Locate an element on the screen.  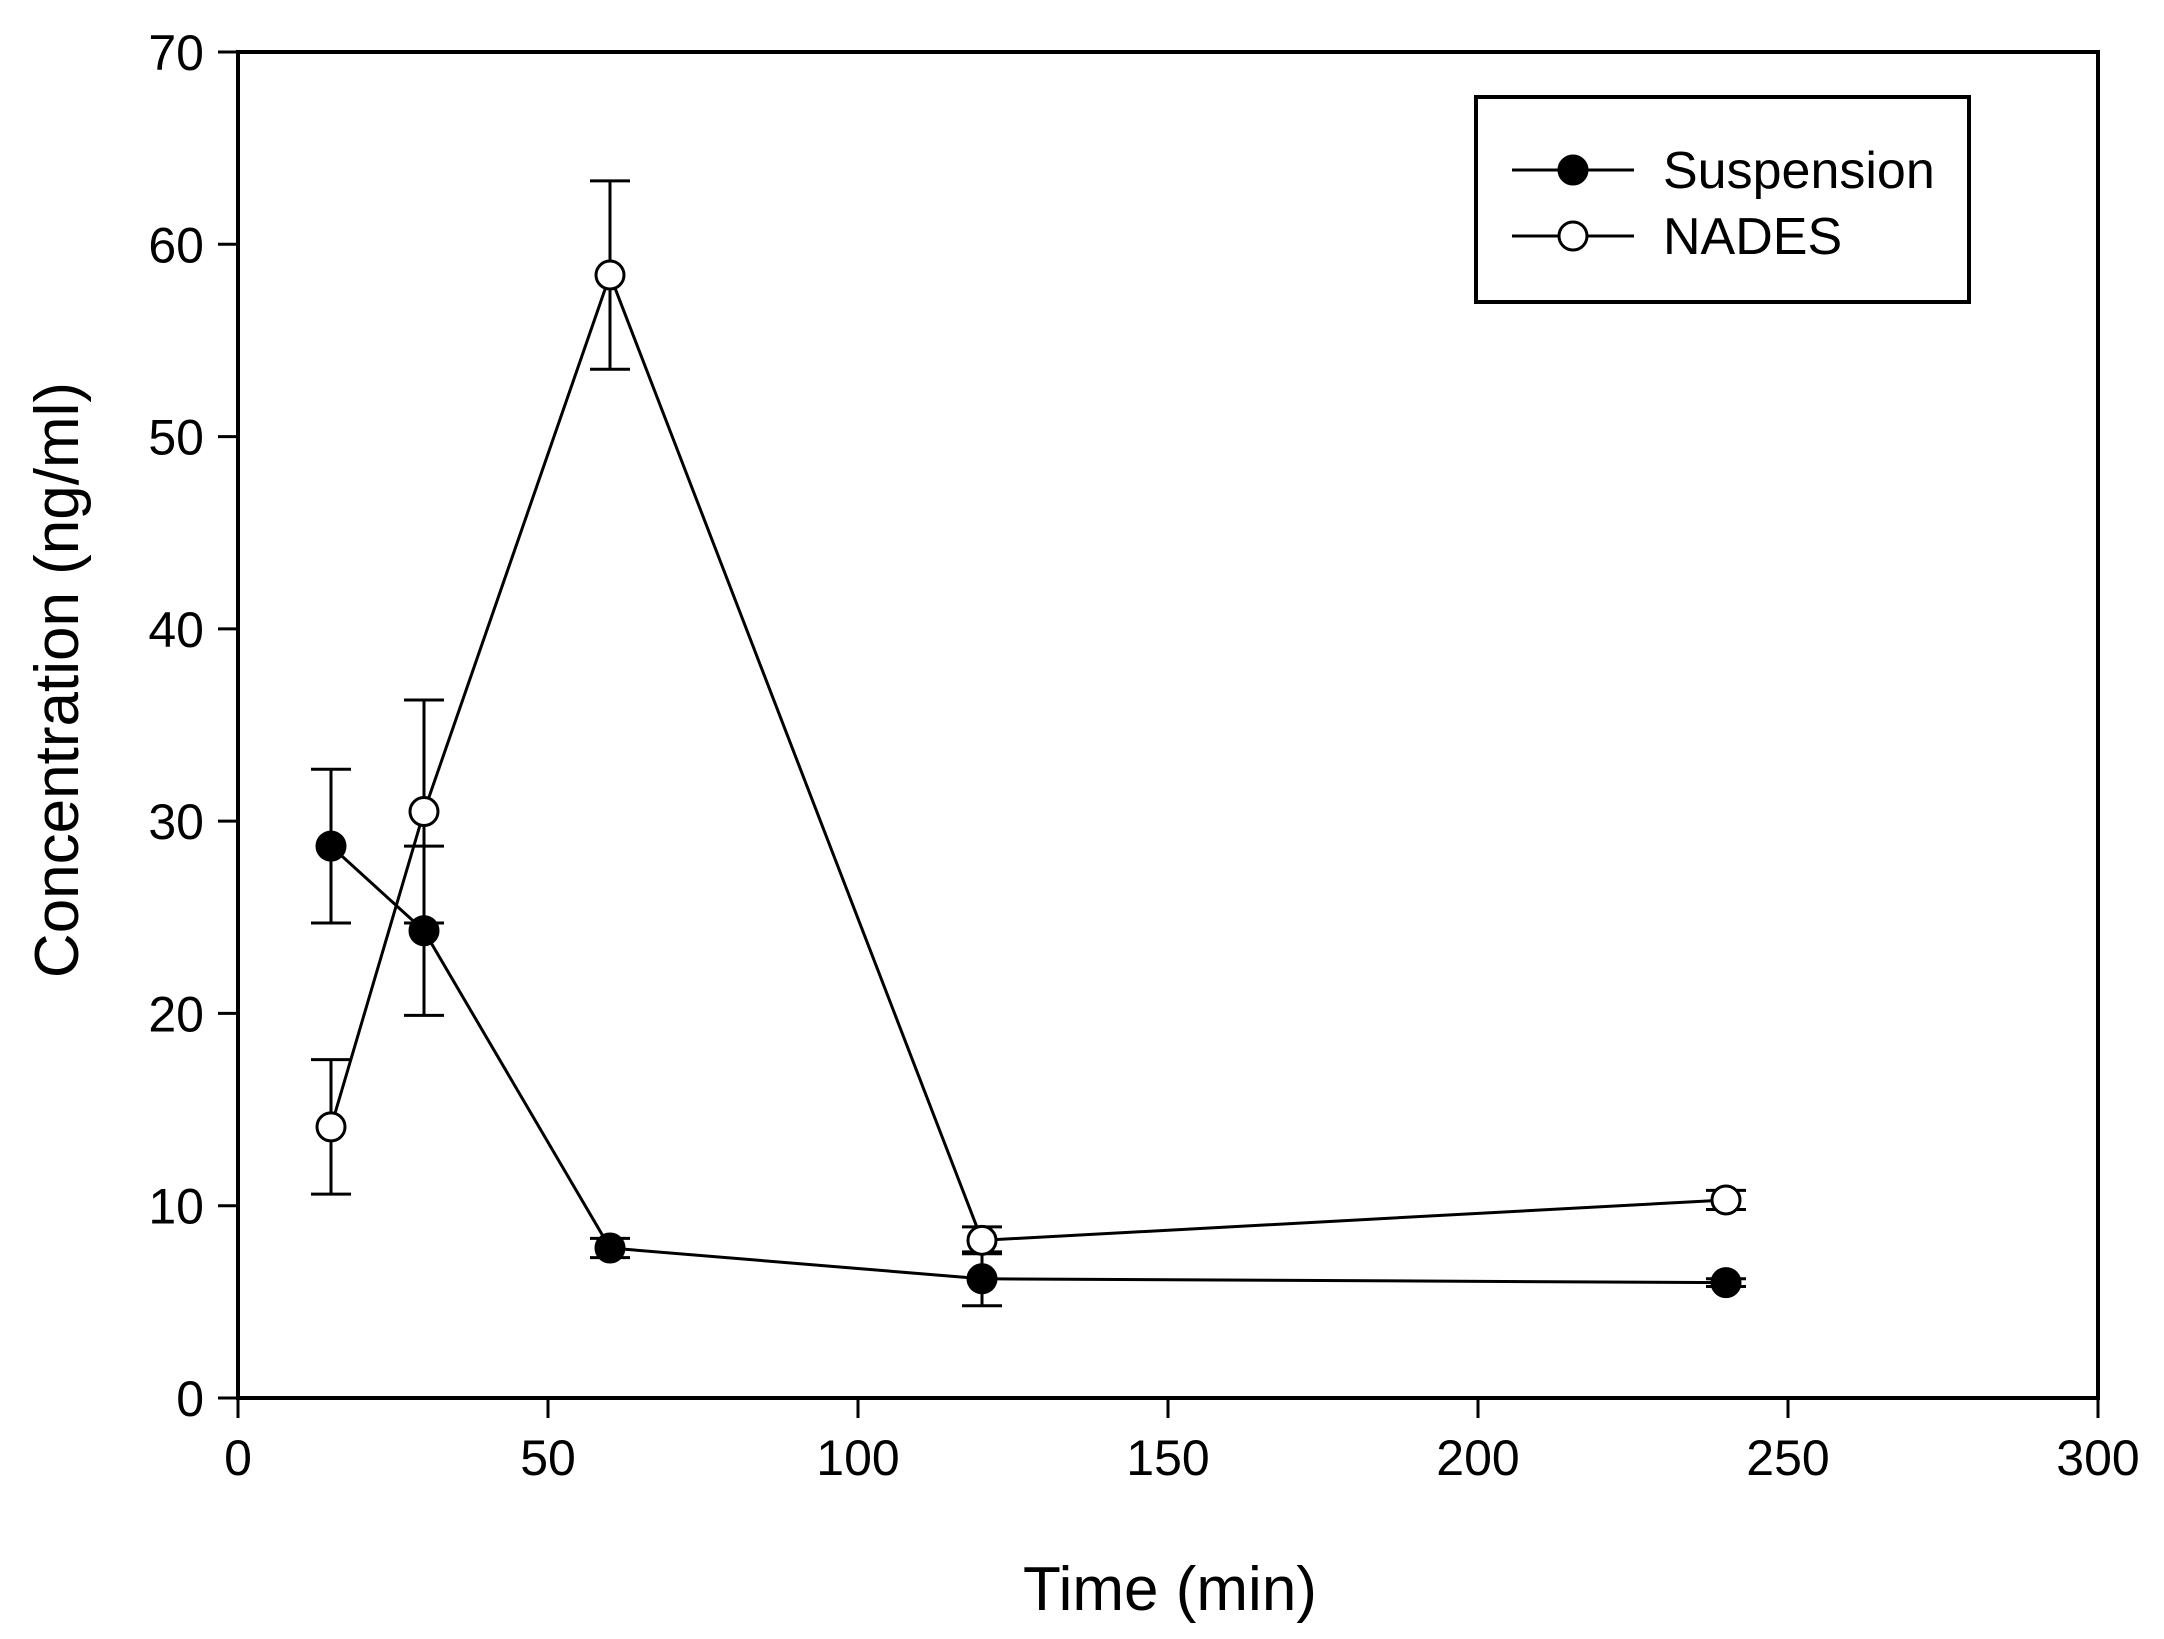
legend-marker-nades is located at coordinates (1573, 236).